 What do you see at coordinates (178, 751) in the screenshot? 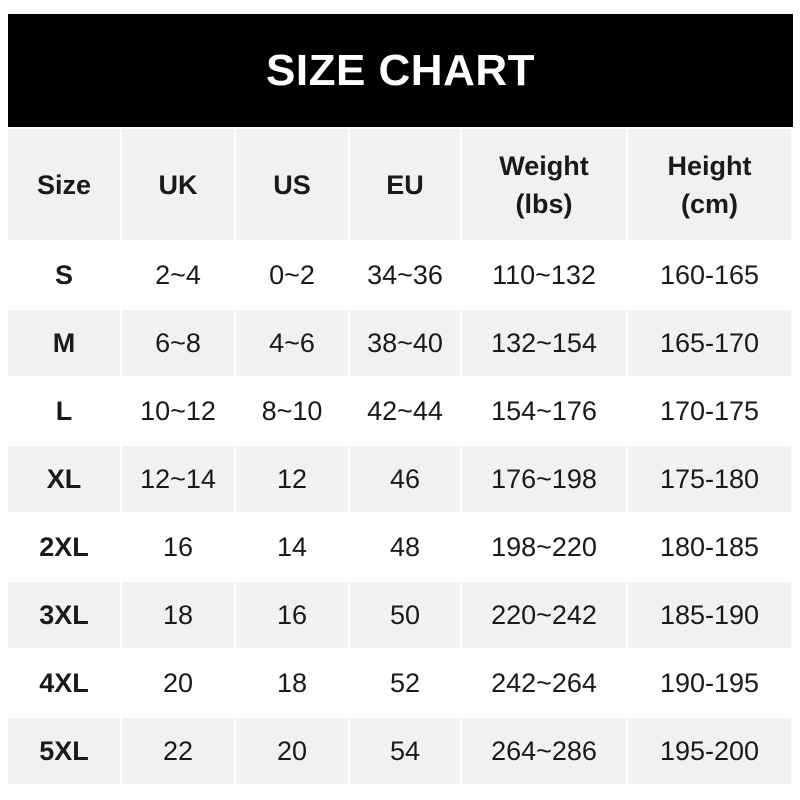
I see `cell-uk: 22` at bounding box center [178, 751].